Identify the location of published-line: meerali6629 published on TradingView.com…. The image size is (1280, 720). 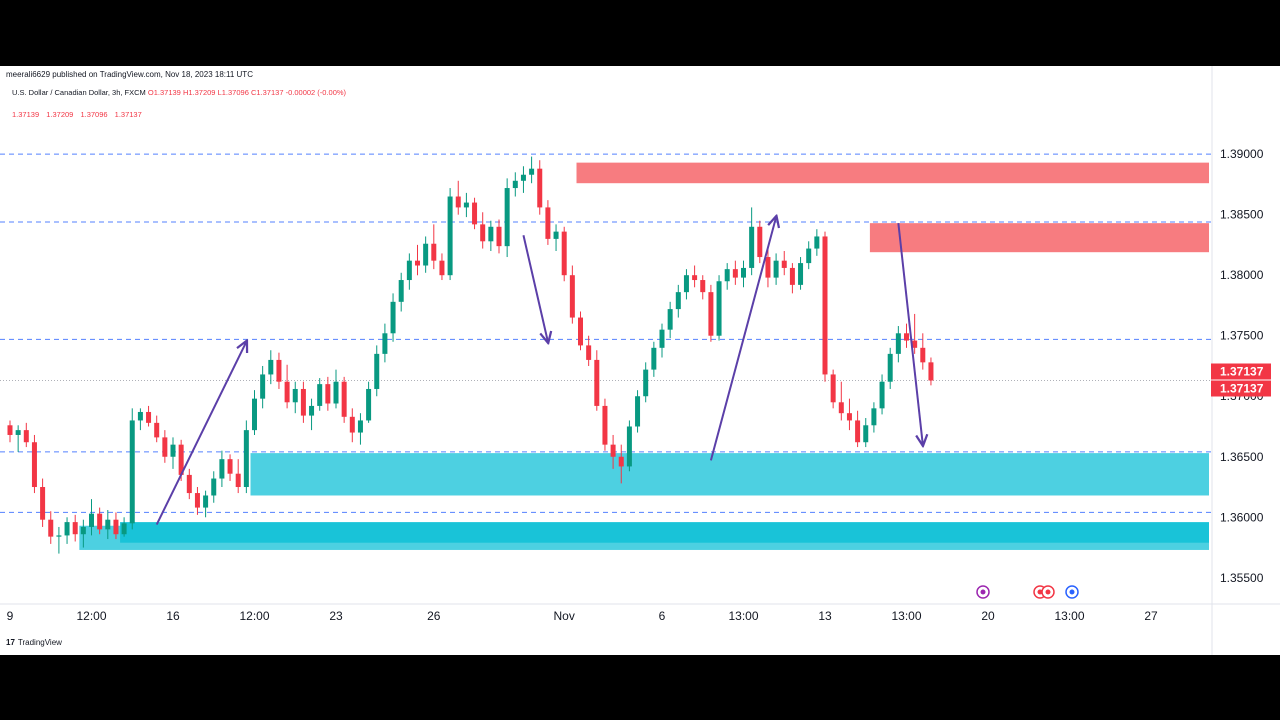
(129, 74).